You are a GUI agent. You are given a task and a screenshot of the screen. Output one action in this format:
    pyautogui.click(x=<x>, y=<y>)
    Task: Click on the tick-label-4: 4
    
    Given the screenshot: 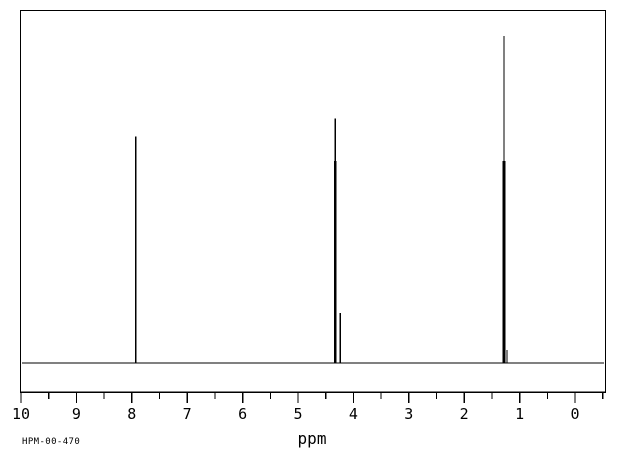 What is the action you would take?
    pyautogui.click(x=353, y=414)
    